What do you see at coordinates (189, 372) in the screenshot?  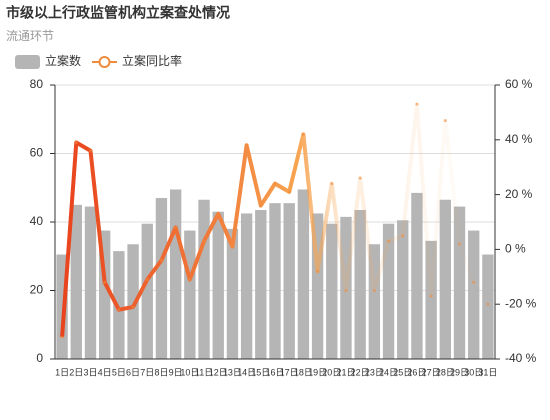 I see `x-tick-label: 10日` at bounding box center [189, 372].